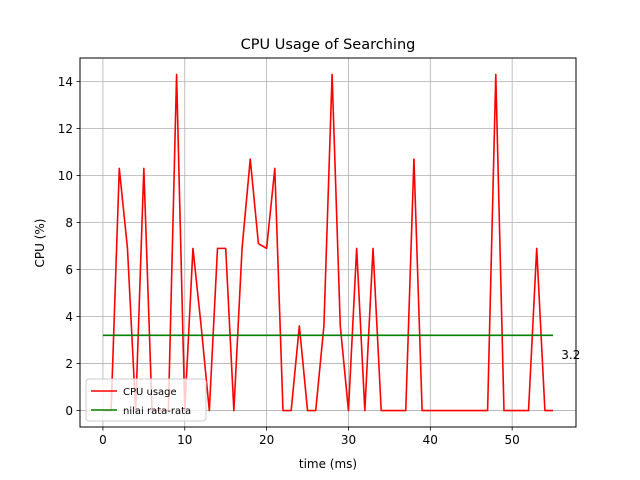 The image size is (640, 480). Describe the element at coordinates (69, 223) in the screenshot. I see `y-tick-label: 8` at that location.